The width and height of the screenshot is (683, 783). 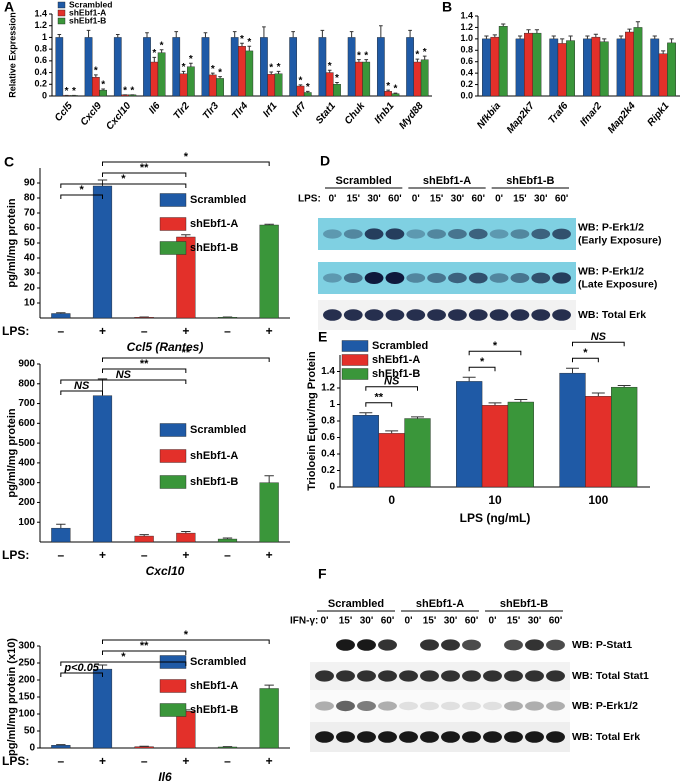 What do you see at coordinates (611, 271) in the screenshot?
I see `blot-row-label: WB: P-Erk1/2` at bounding box center [611, 271].